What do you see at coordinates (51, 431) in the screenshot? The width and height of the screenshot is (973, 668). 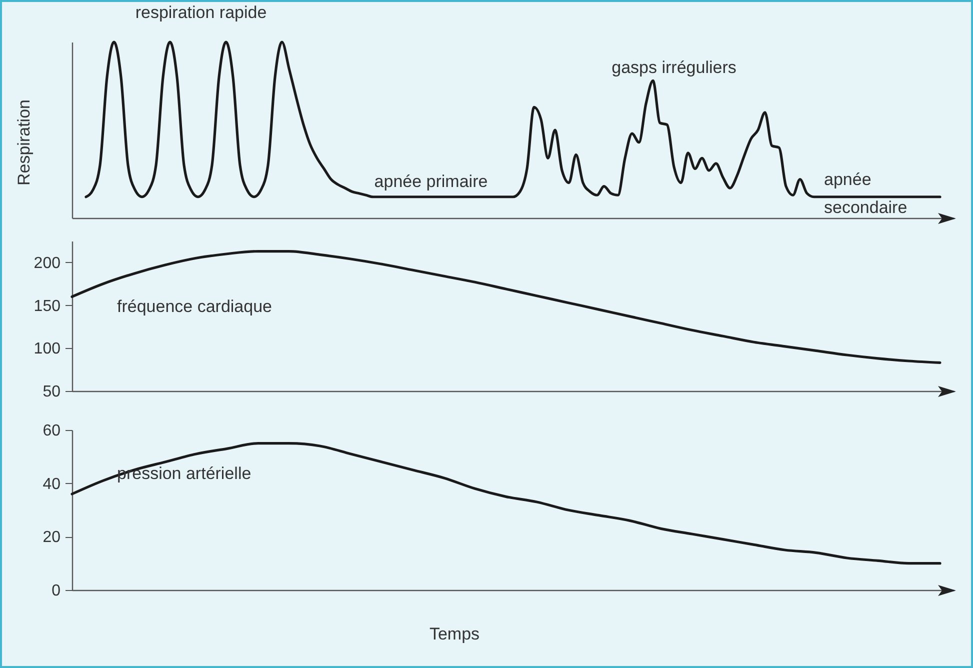 I see `y-tick-label: 60` at bounding box center [51, 431].